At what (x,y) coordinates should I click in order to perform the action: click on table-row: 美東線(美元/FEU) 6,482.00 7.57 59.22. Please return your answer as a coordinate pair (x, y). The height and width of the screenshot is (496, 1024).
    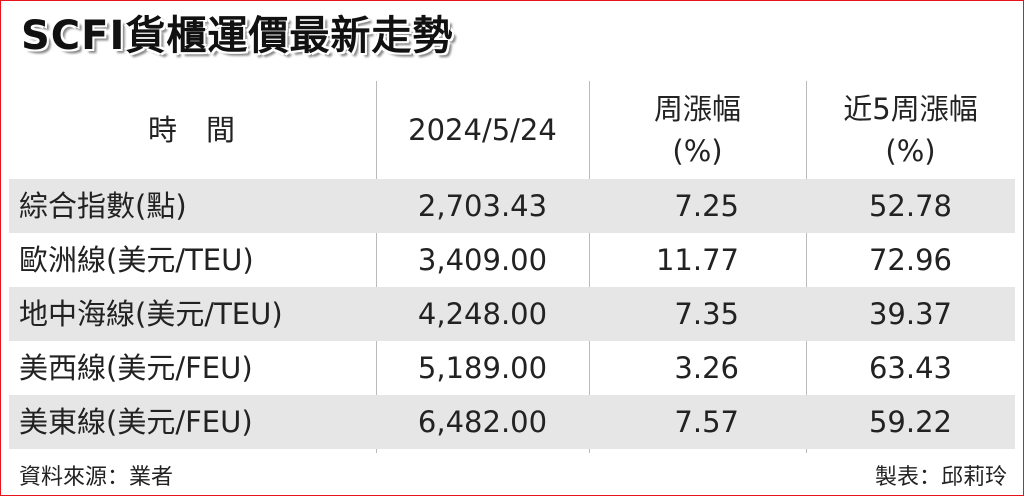
    Looking at the image, I should click on (512, 422).